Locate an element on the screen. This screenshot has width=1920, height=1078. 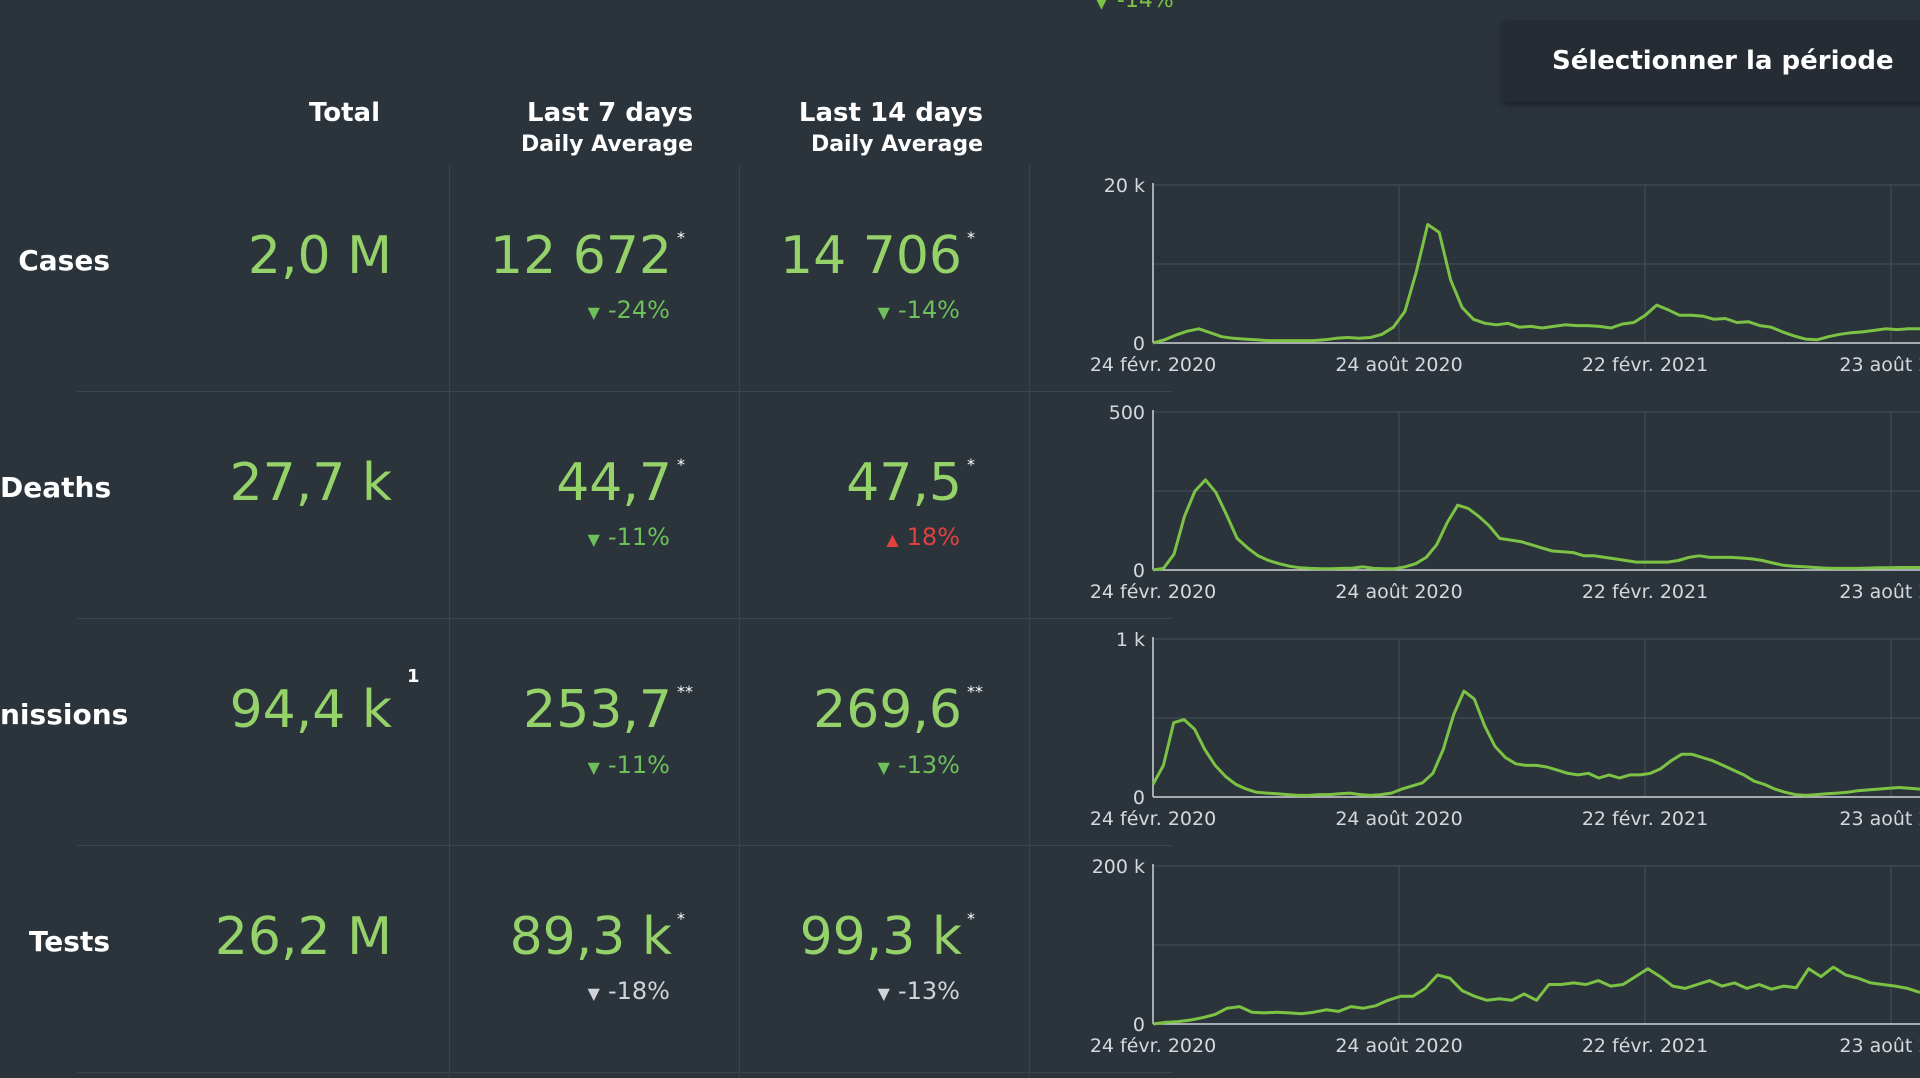
last14-value: 14 706 is located at coordinates (871, 256).